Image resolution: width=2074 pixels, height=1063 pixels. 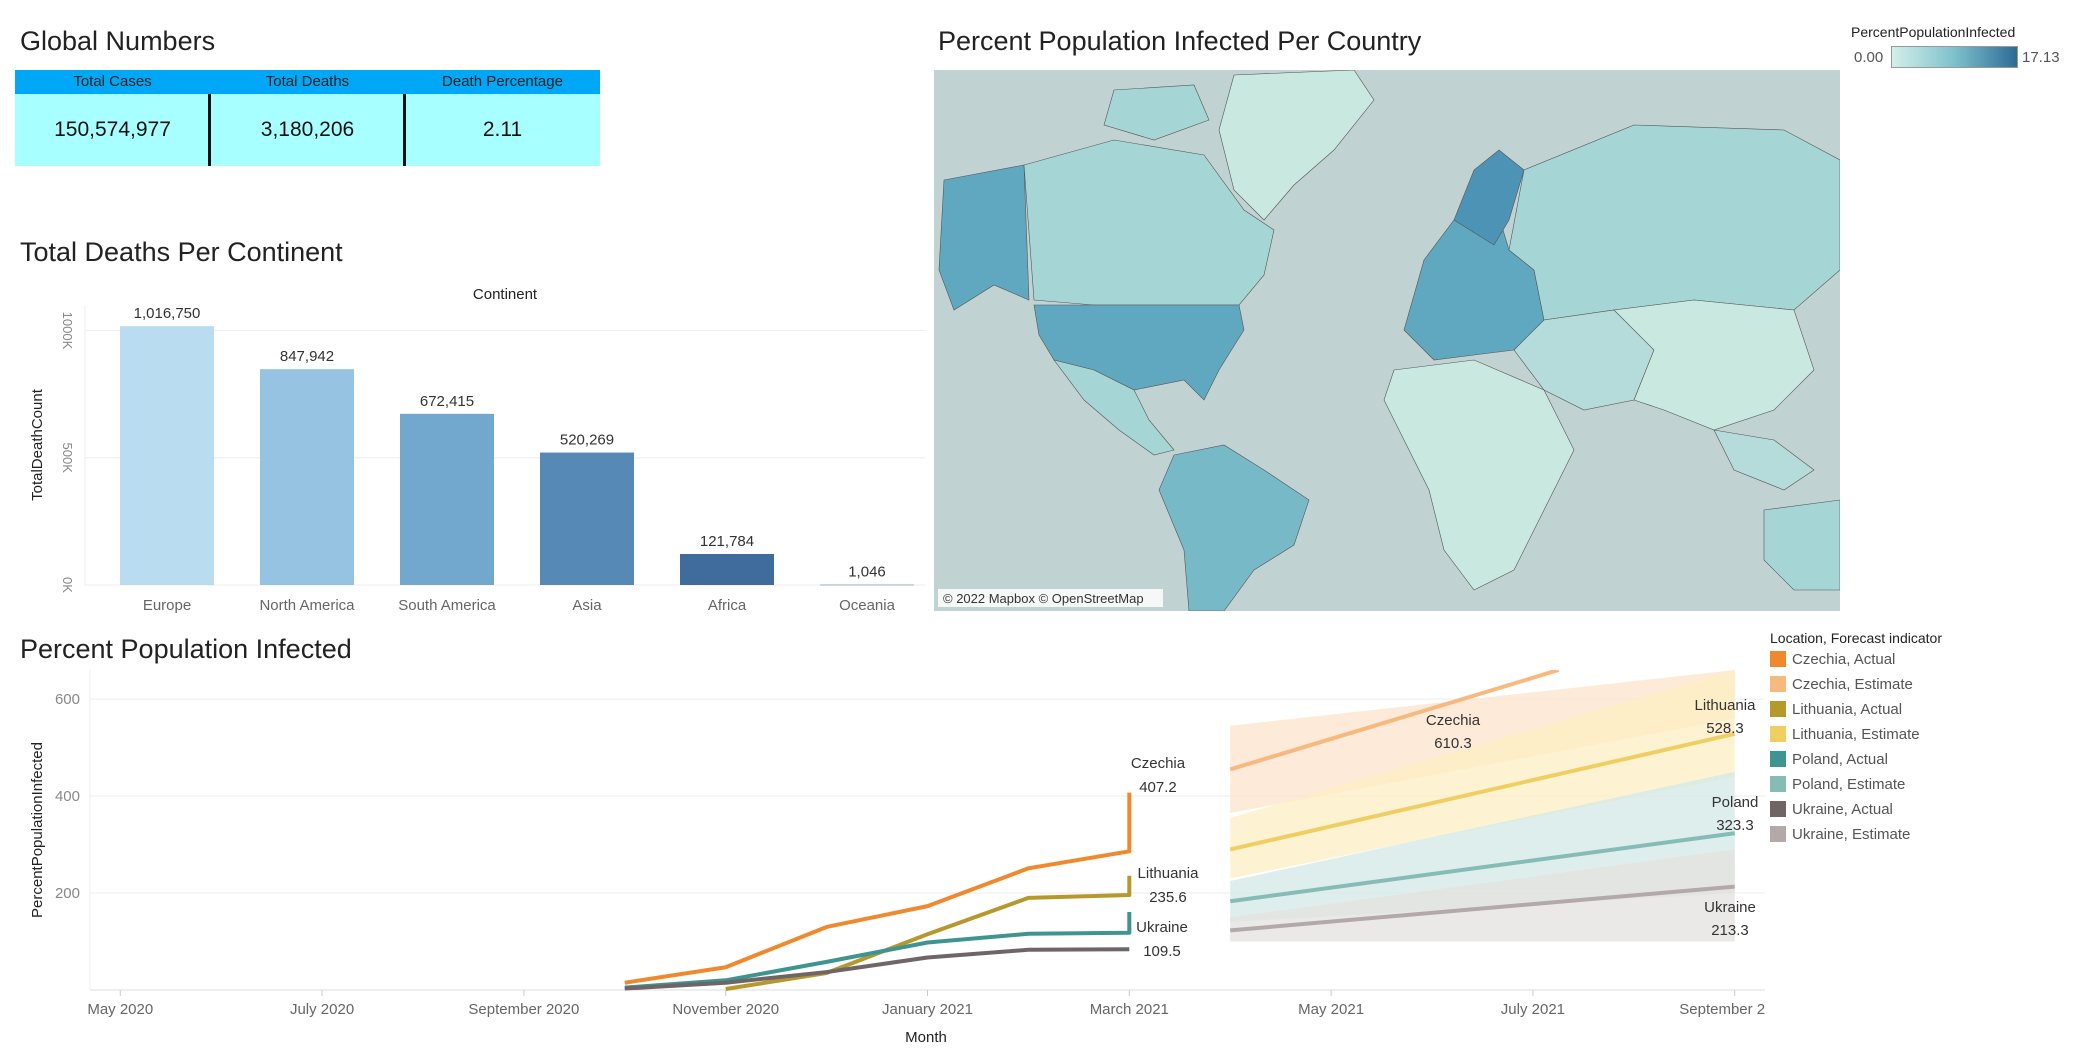 I want to click on legend-label: Poland, Estimate, so click(x=1849, y=784).